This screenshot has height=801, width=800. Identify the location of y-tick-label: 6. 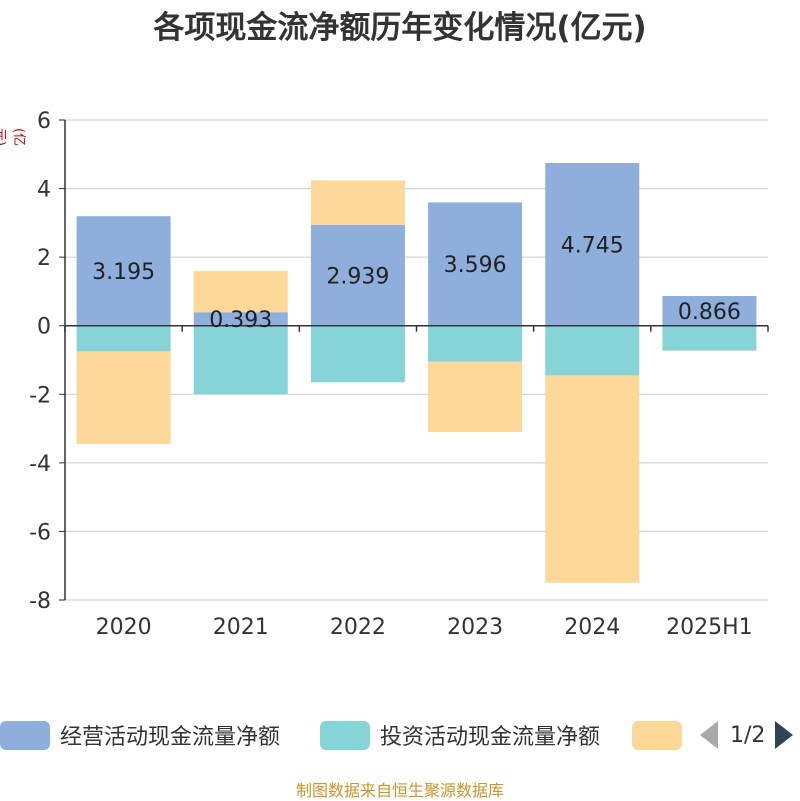
(44, 121).